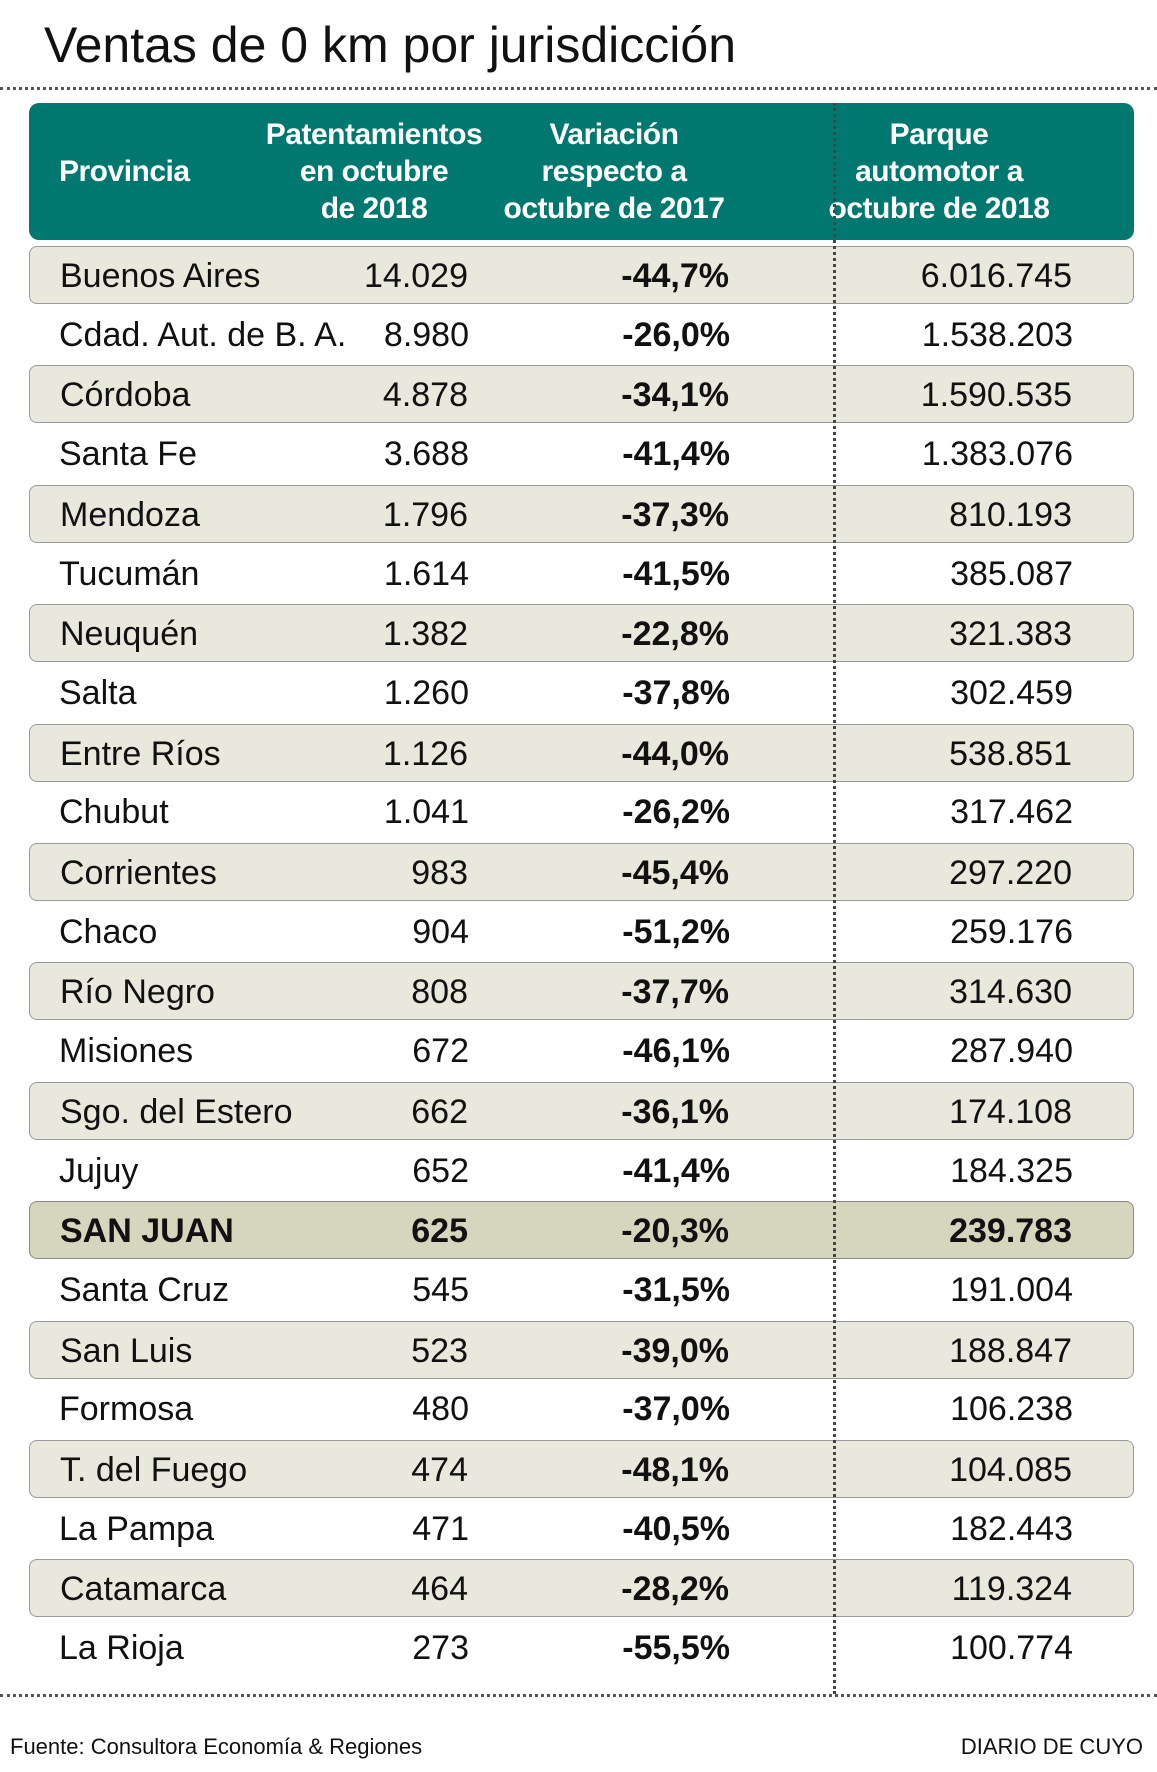 This screenshot has height=1772, width=1157. I want to click on table-row: Jujuy 652 -41,4% 184.325, so click(581, 1171).